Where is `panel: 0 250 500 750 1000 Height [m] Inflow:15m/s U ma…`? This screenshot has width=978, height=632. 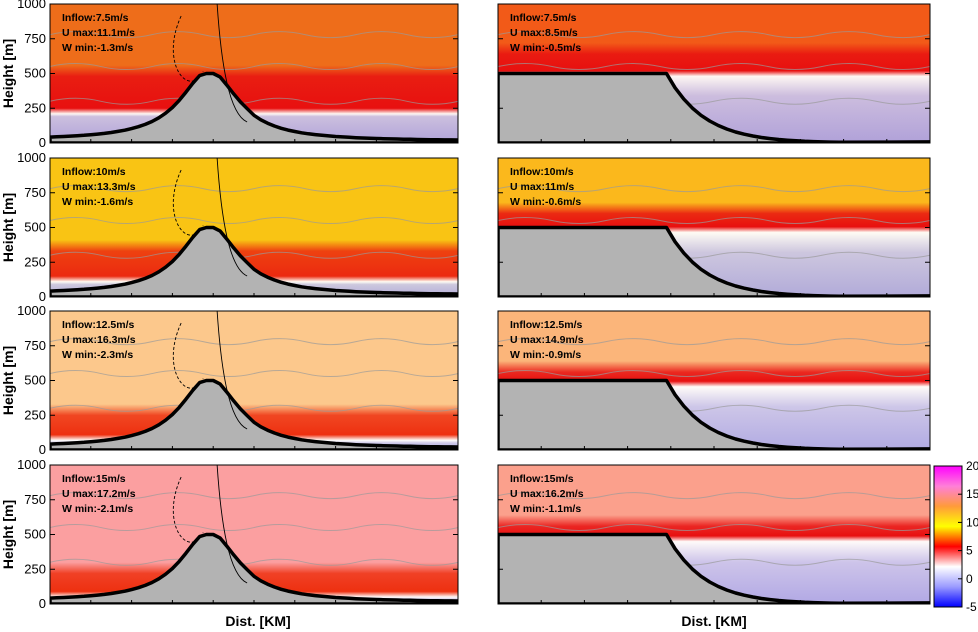 panel: 0 250 500 750 1000 Height [m] Inflow:15m/s U ma… is located at coordinates (229, 534).